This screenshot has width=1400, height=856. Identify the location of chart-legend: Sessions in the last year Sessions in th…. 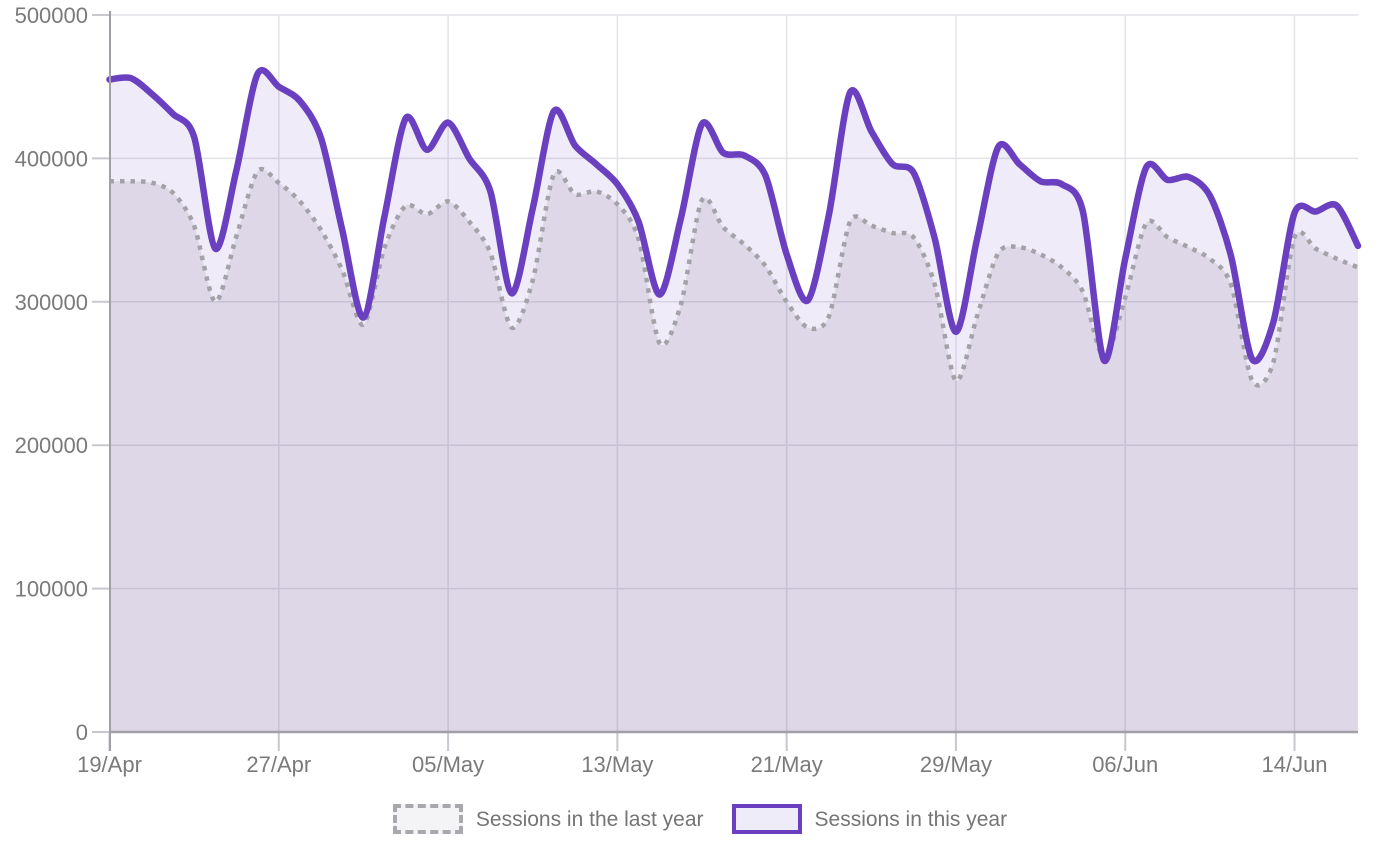
(700, 819).